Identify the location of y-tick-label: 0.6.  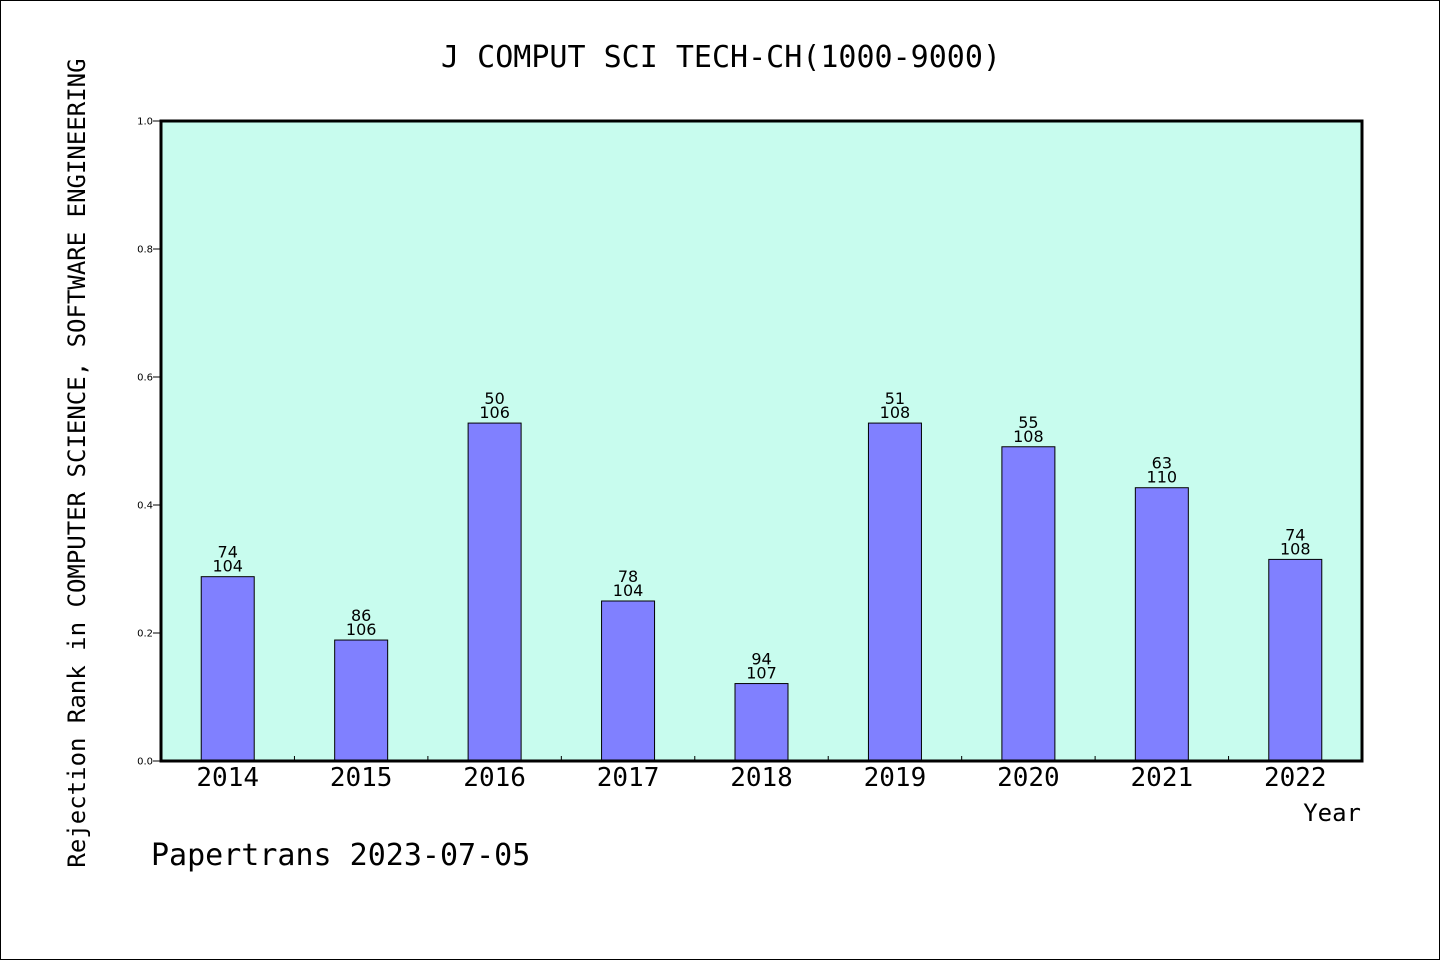
(145, 378).